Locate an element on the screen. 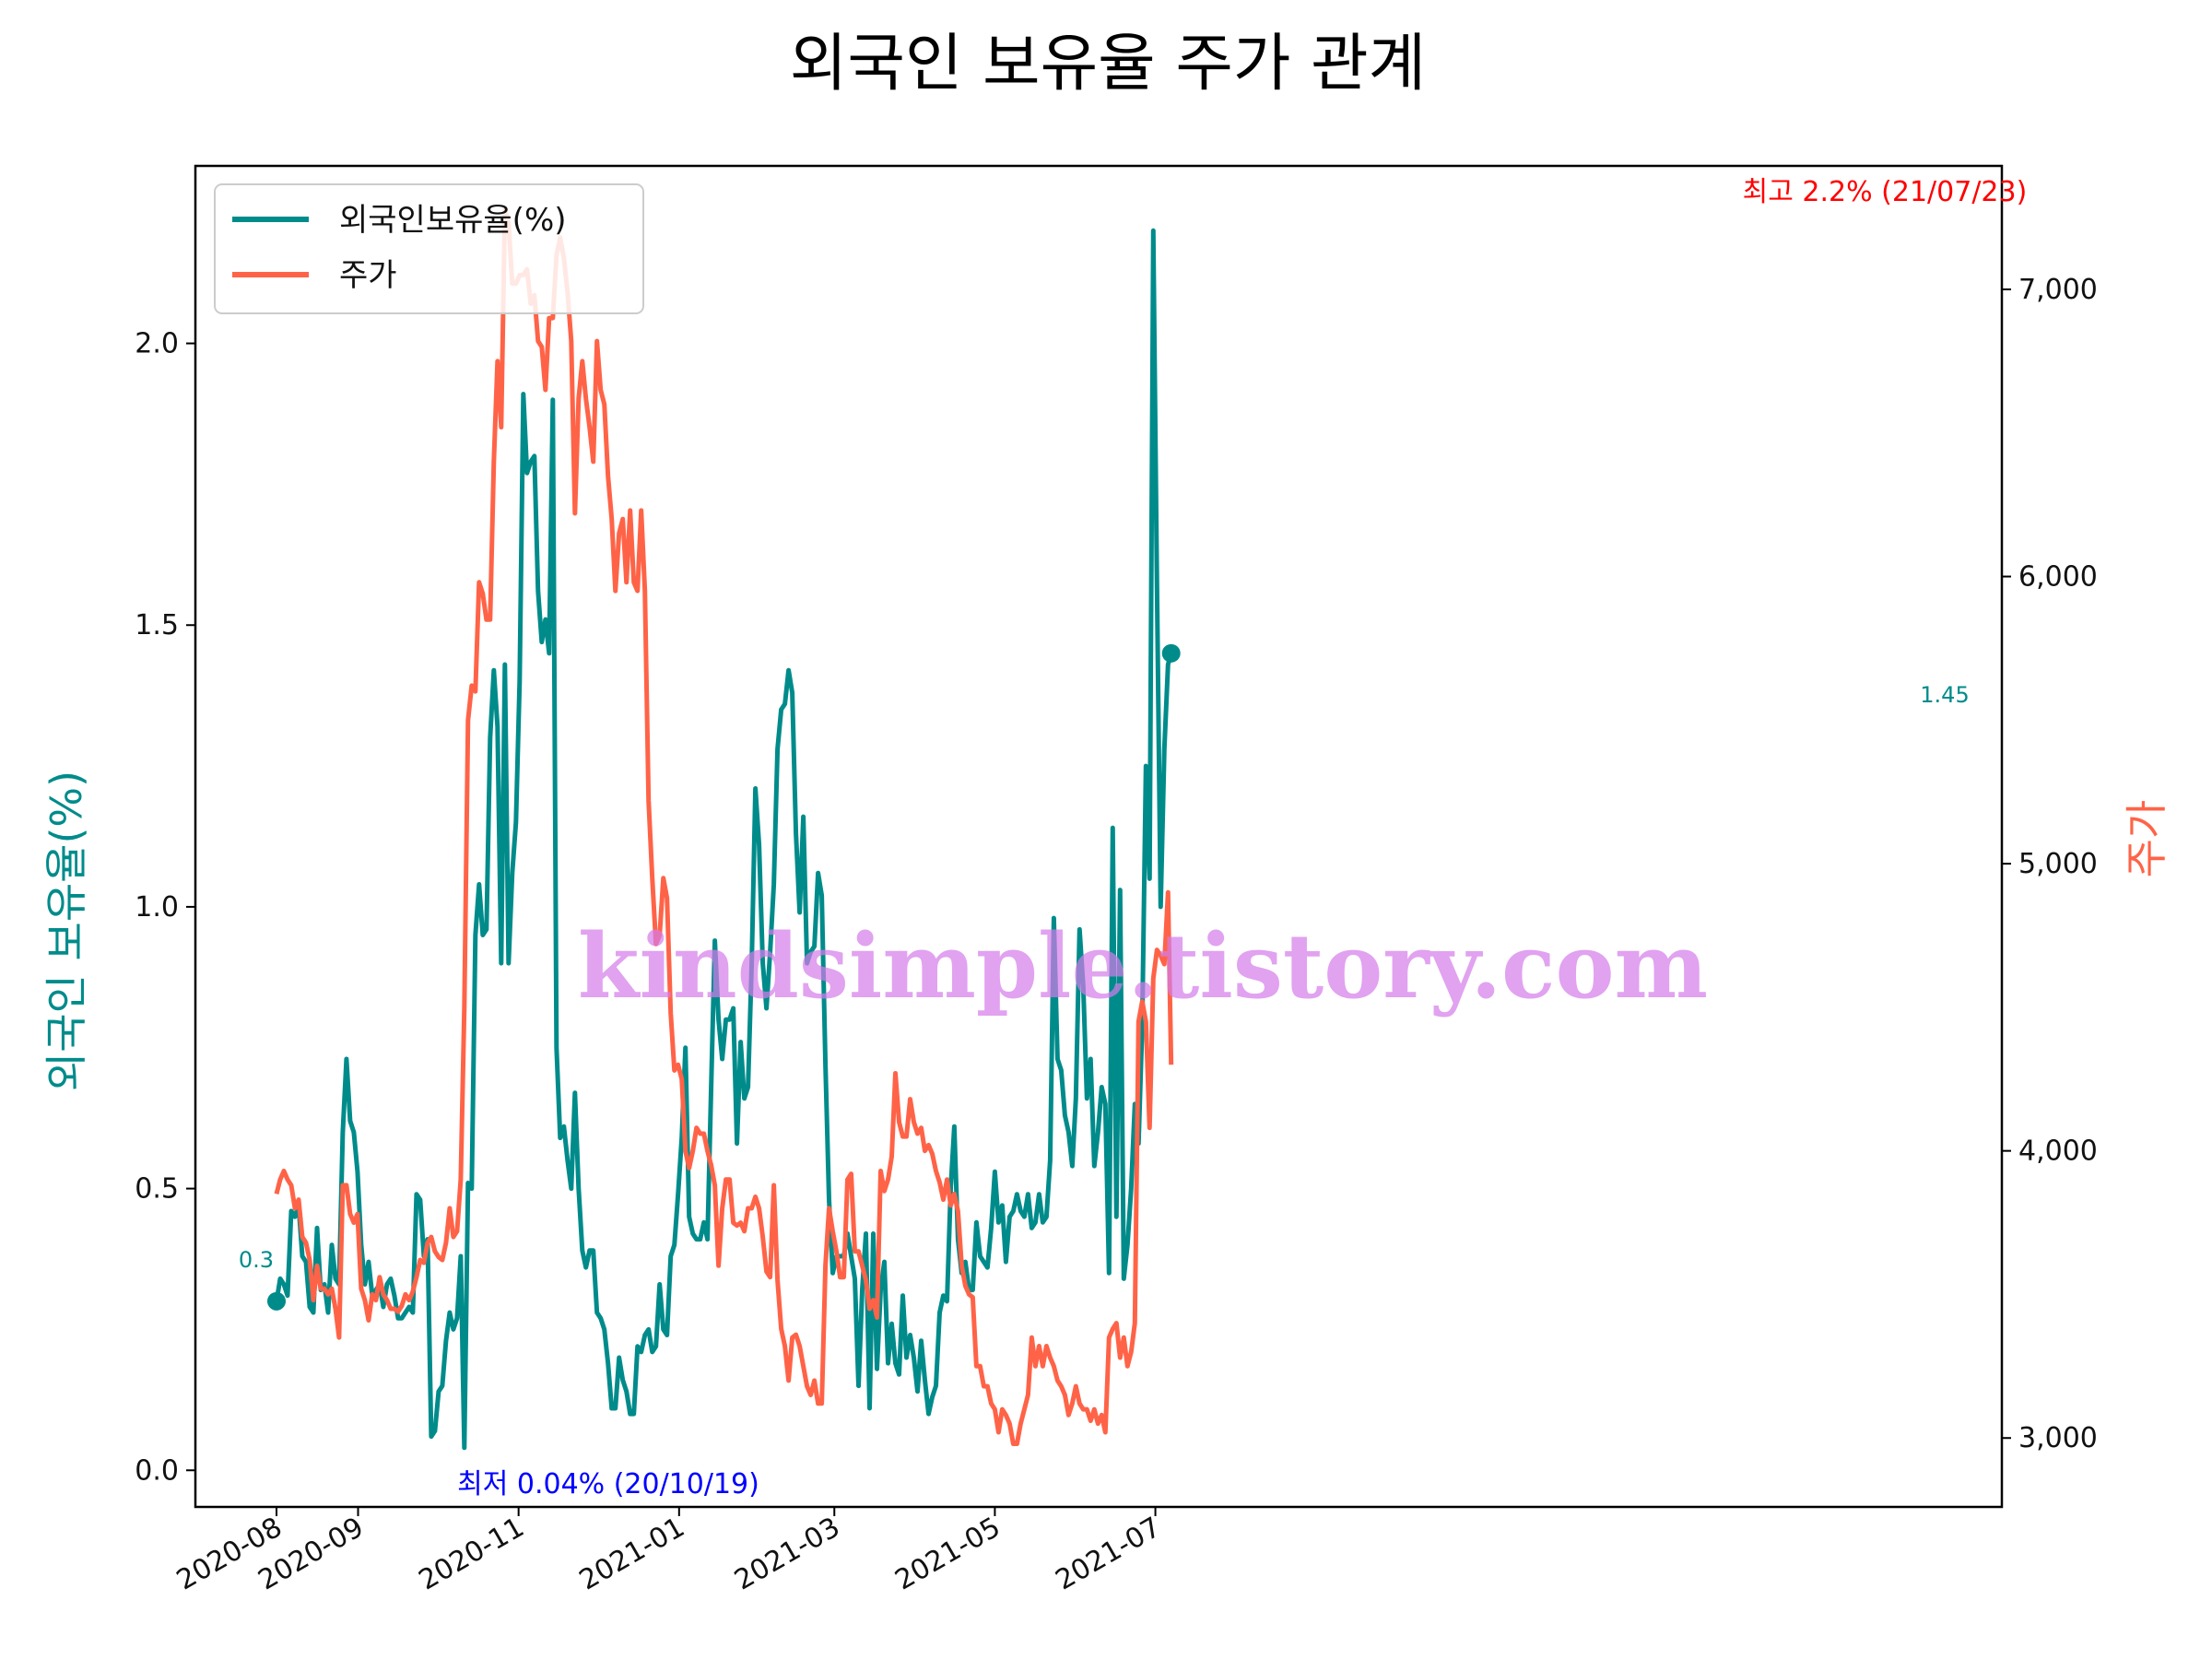 The height and width of the screenshot is (1659, 2212). y-left-tick-label: 0.0 is located at coordinates (157, 1470).